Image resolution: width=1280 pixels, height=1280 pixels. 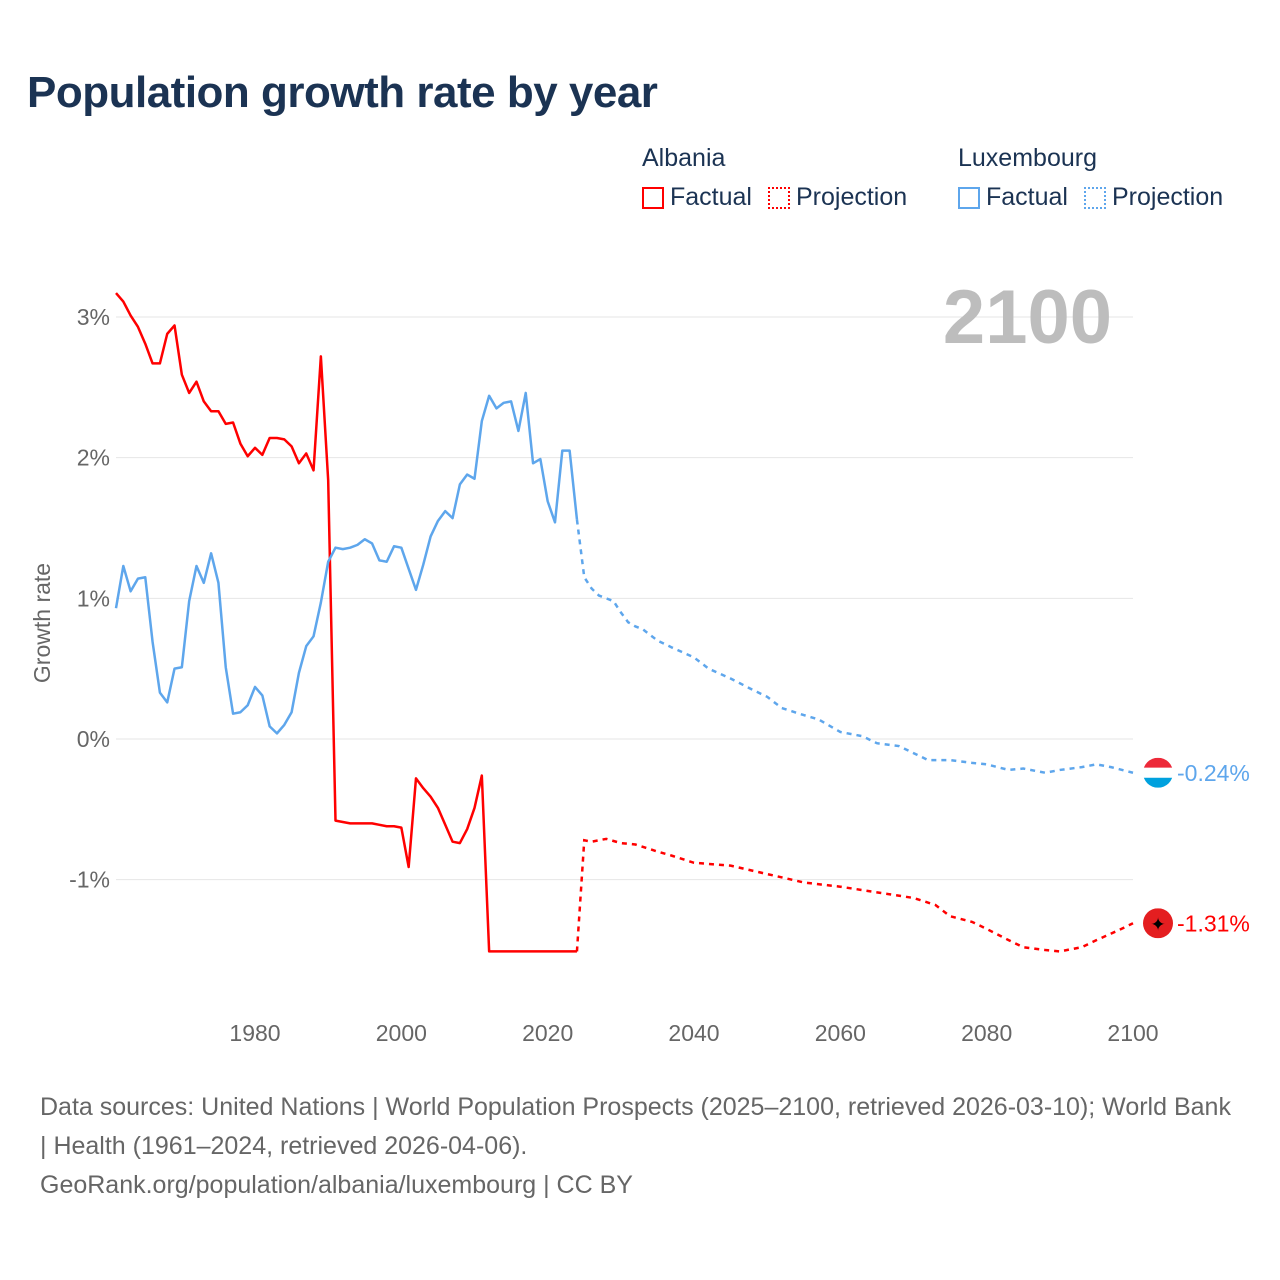 What do you see at coordinates (93, 598) in the screenshot?
I see `y-tick-label: 1%` at bounding box center [93, 598].